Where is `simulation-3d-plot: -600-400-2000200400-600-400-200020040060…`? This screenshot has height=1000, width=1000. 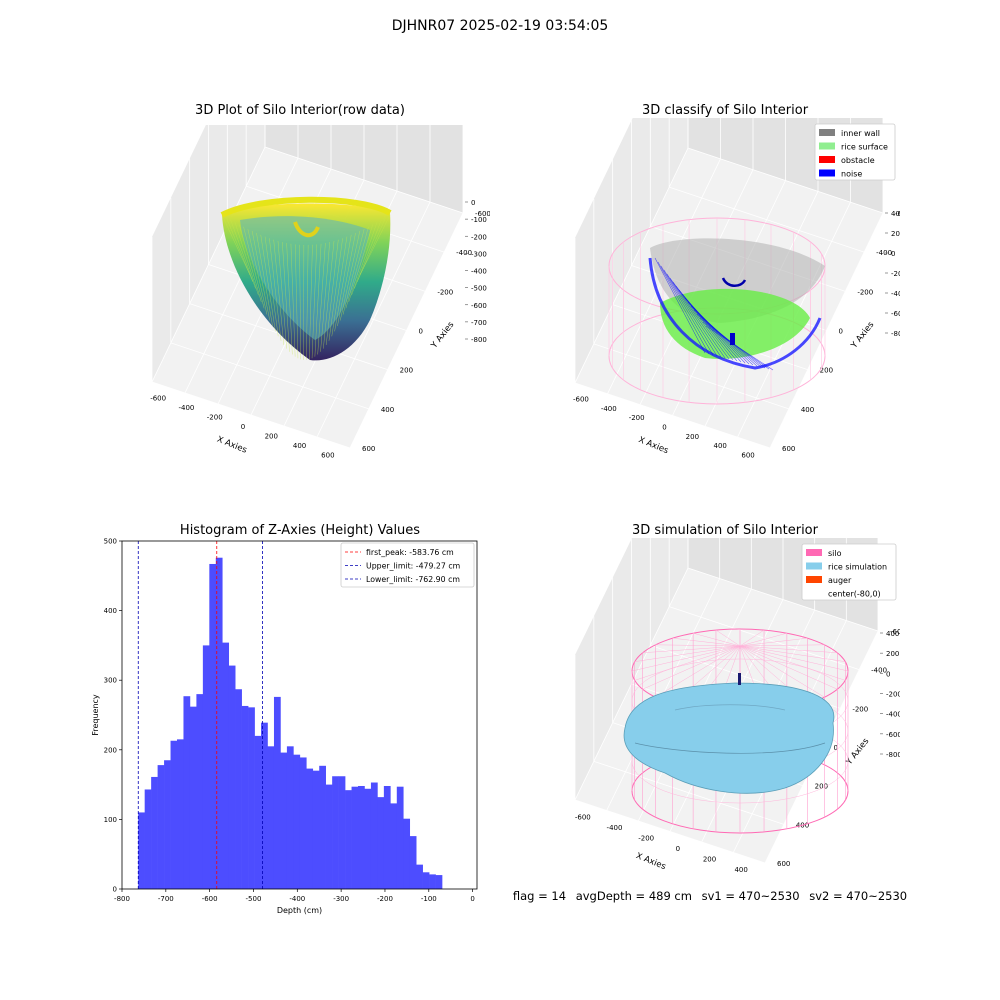
simulation-3d-plot: -600-400-2000200400-600-400-200020040060… is located at coordinates (737, 706).